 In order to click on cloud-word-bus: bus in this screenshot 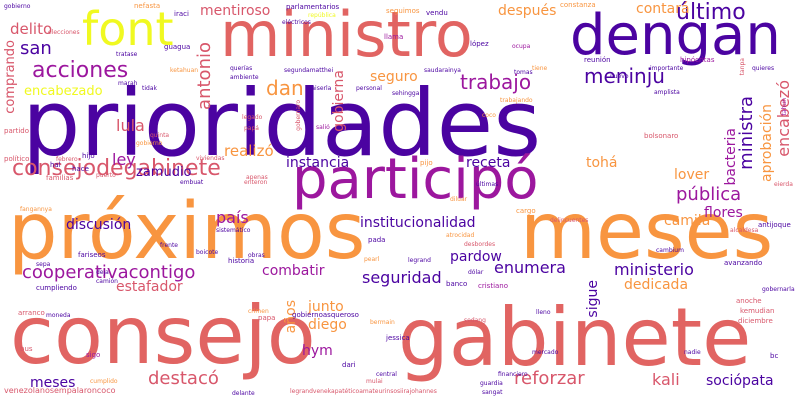, I will do `click(26, 349)`.